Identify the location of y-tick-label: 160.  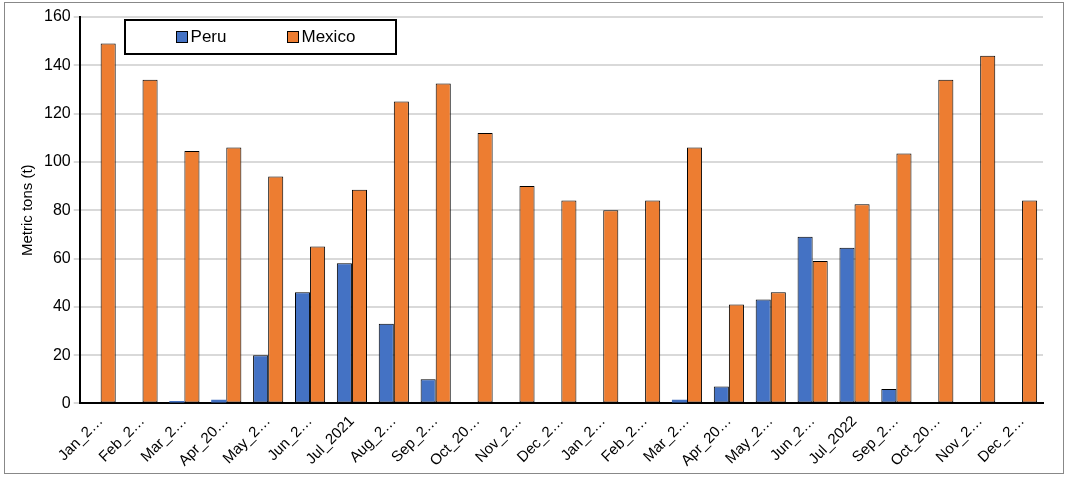
(57, 16).